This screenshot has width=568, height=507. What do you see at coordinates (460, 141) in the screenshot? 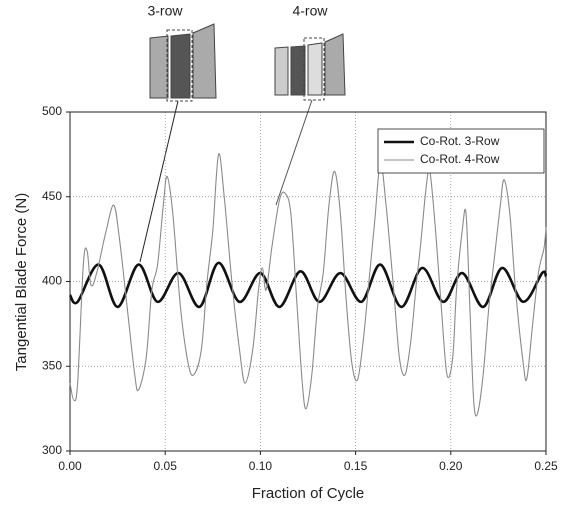
I see `legend-label: Co-Rot. 3-Row` at bounding box center [460, 141].